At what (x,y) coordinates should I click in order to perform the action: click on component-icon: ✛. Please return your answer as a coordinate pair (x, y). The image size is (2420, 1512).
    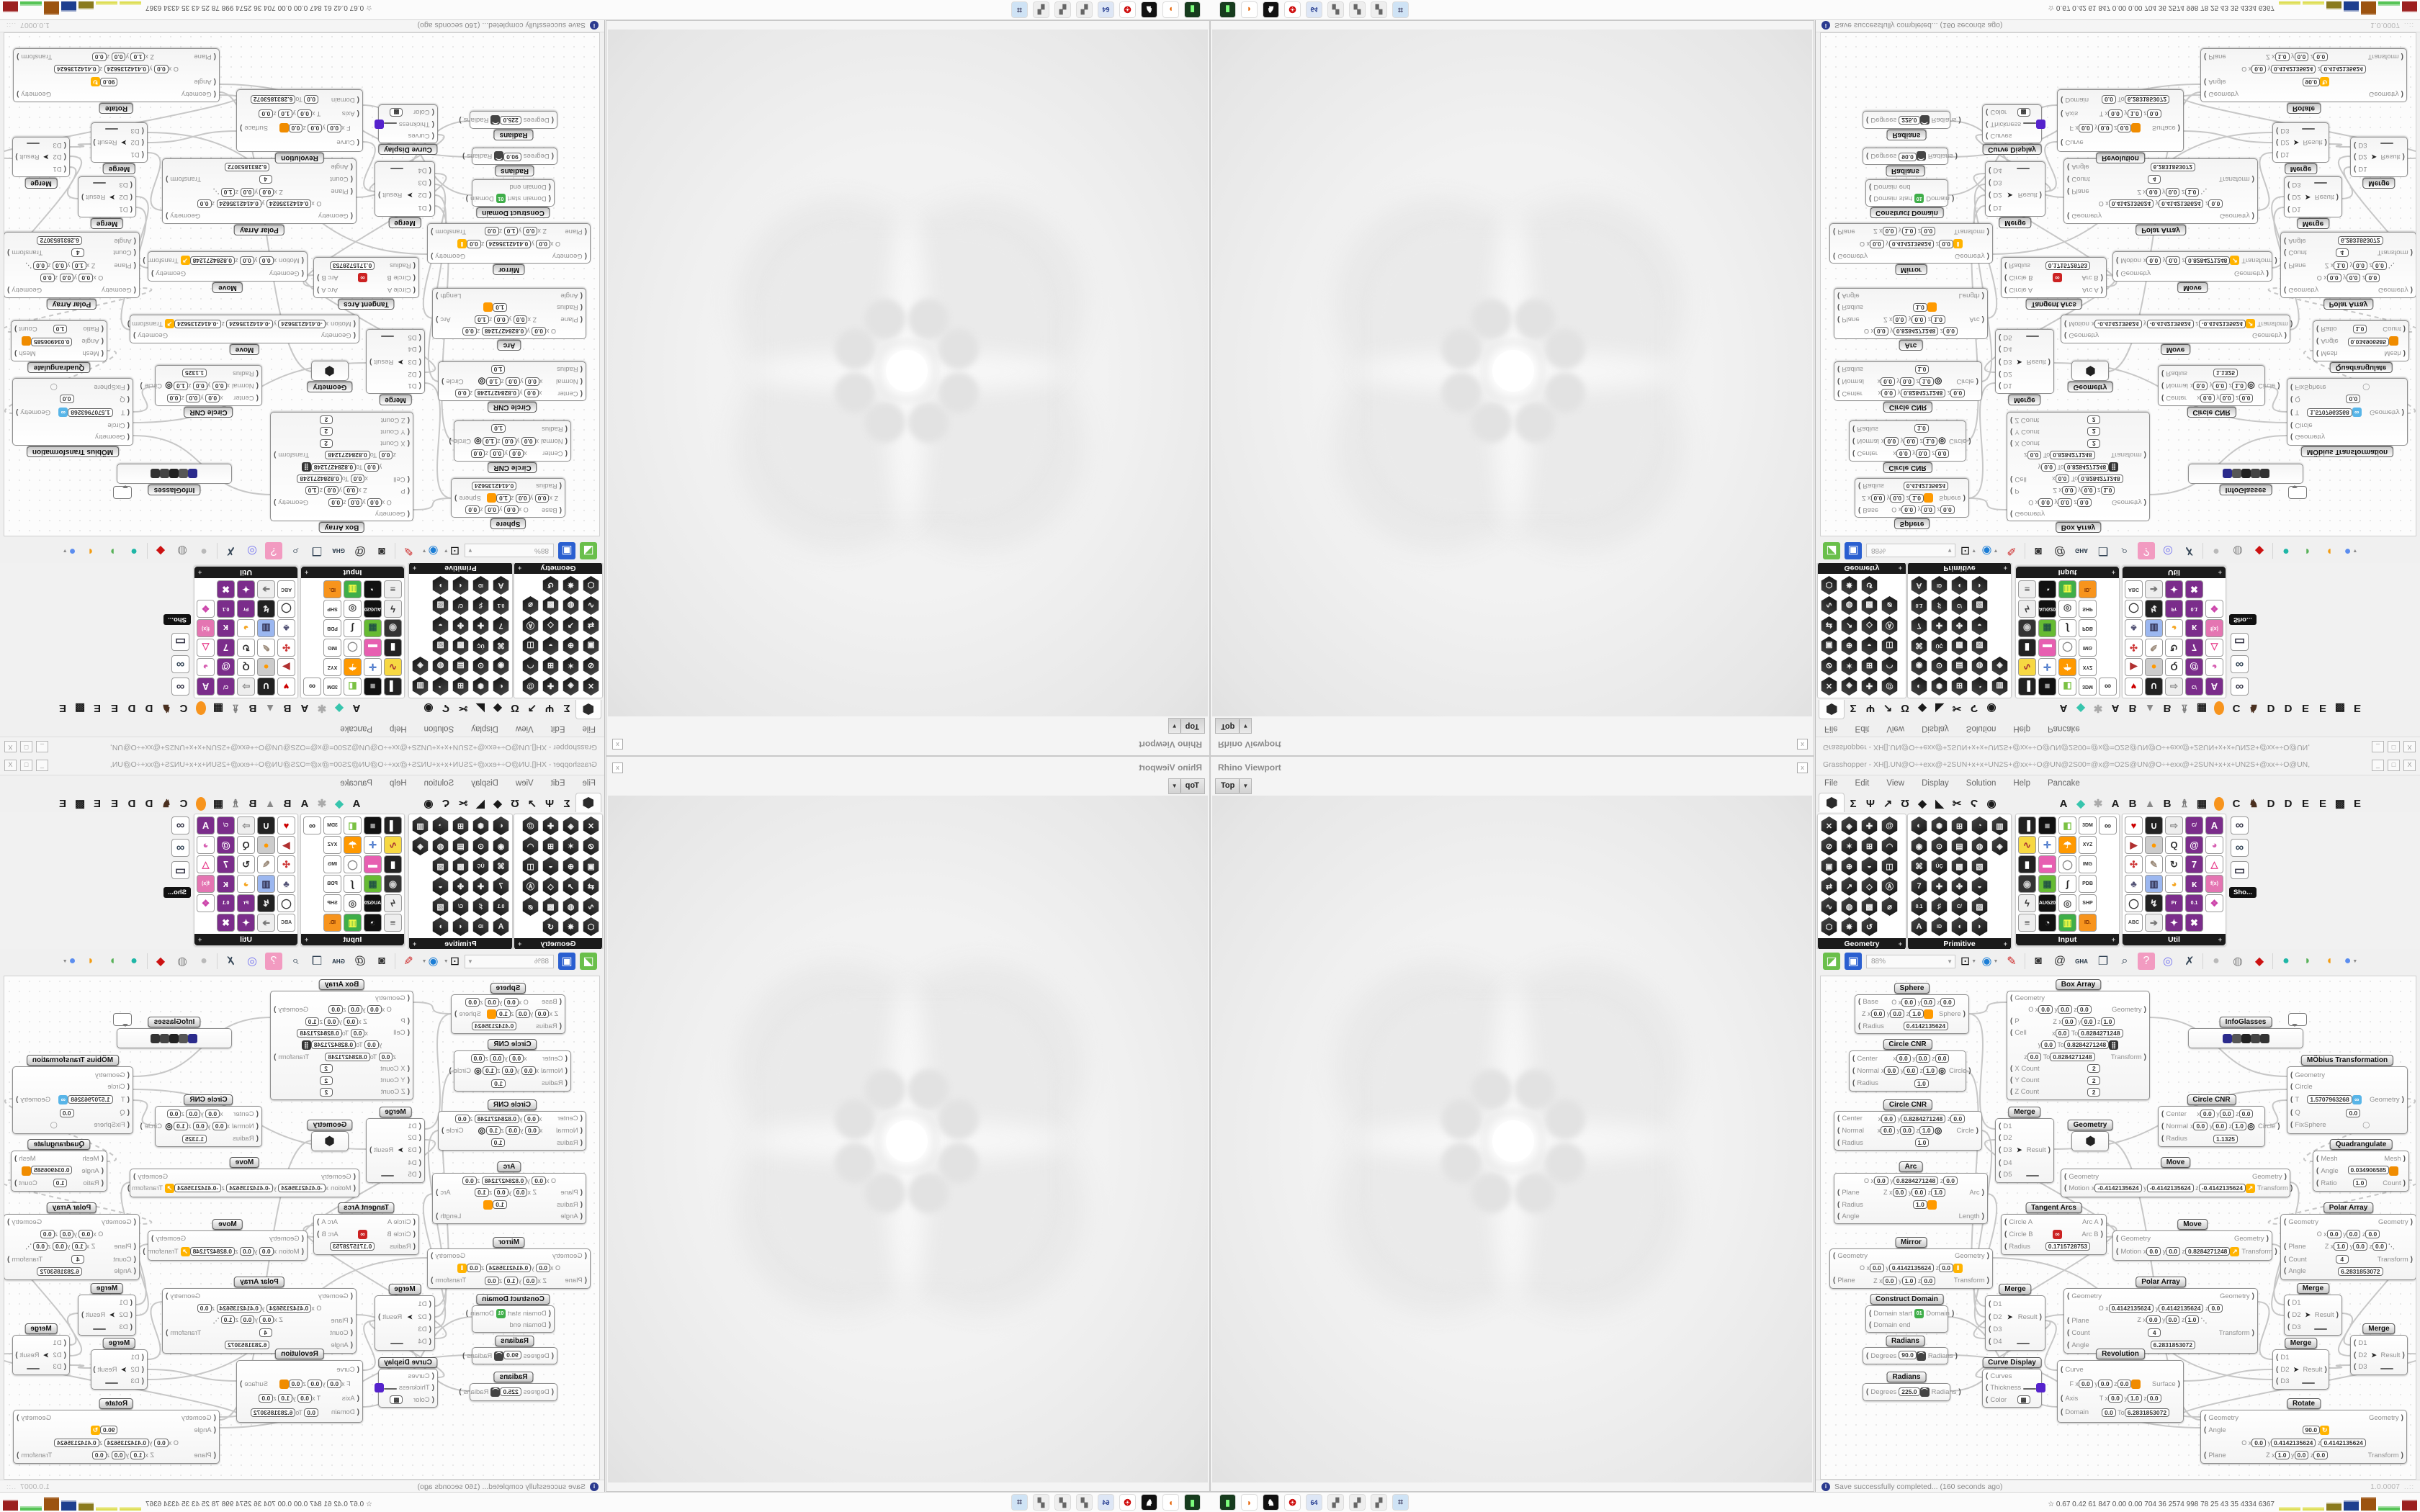
    Looking at the image, I should click on (2047, 845).